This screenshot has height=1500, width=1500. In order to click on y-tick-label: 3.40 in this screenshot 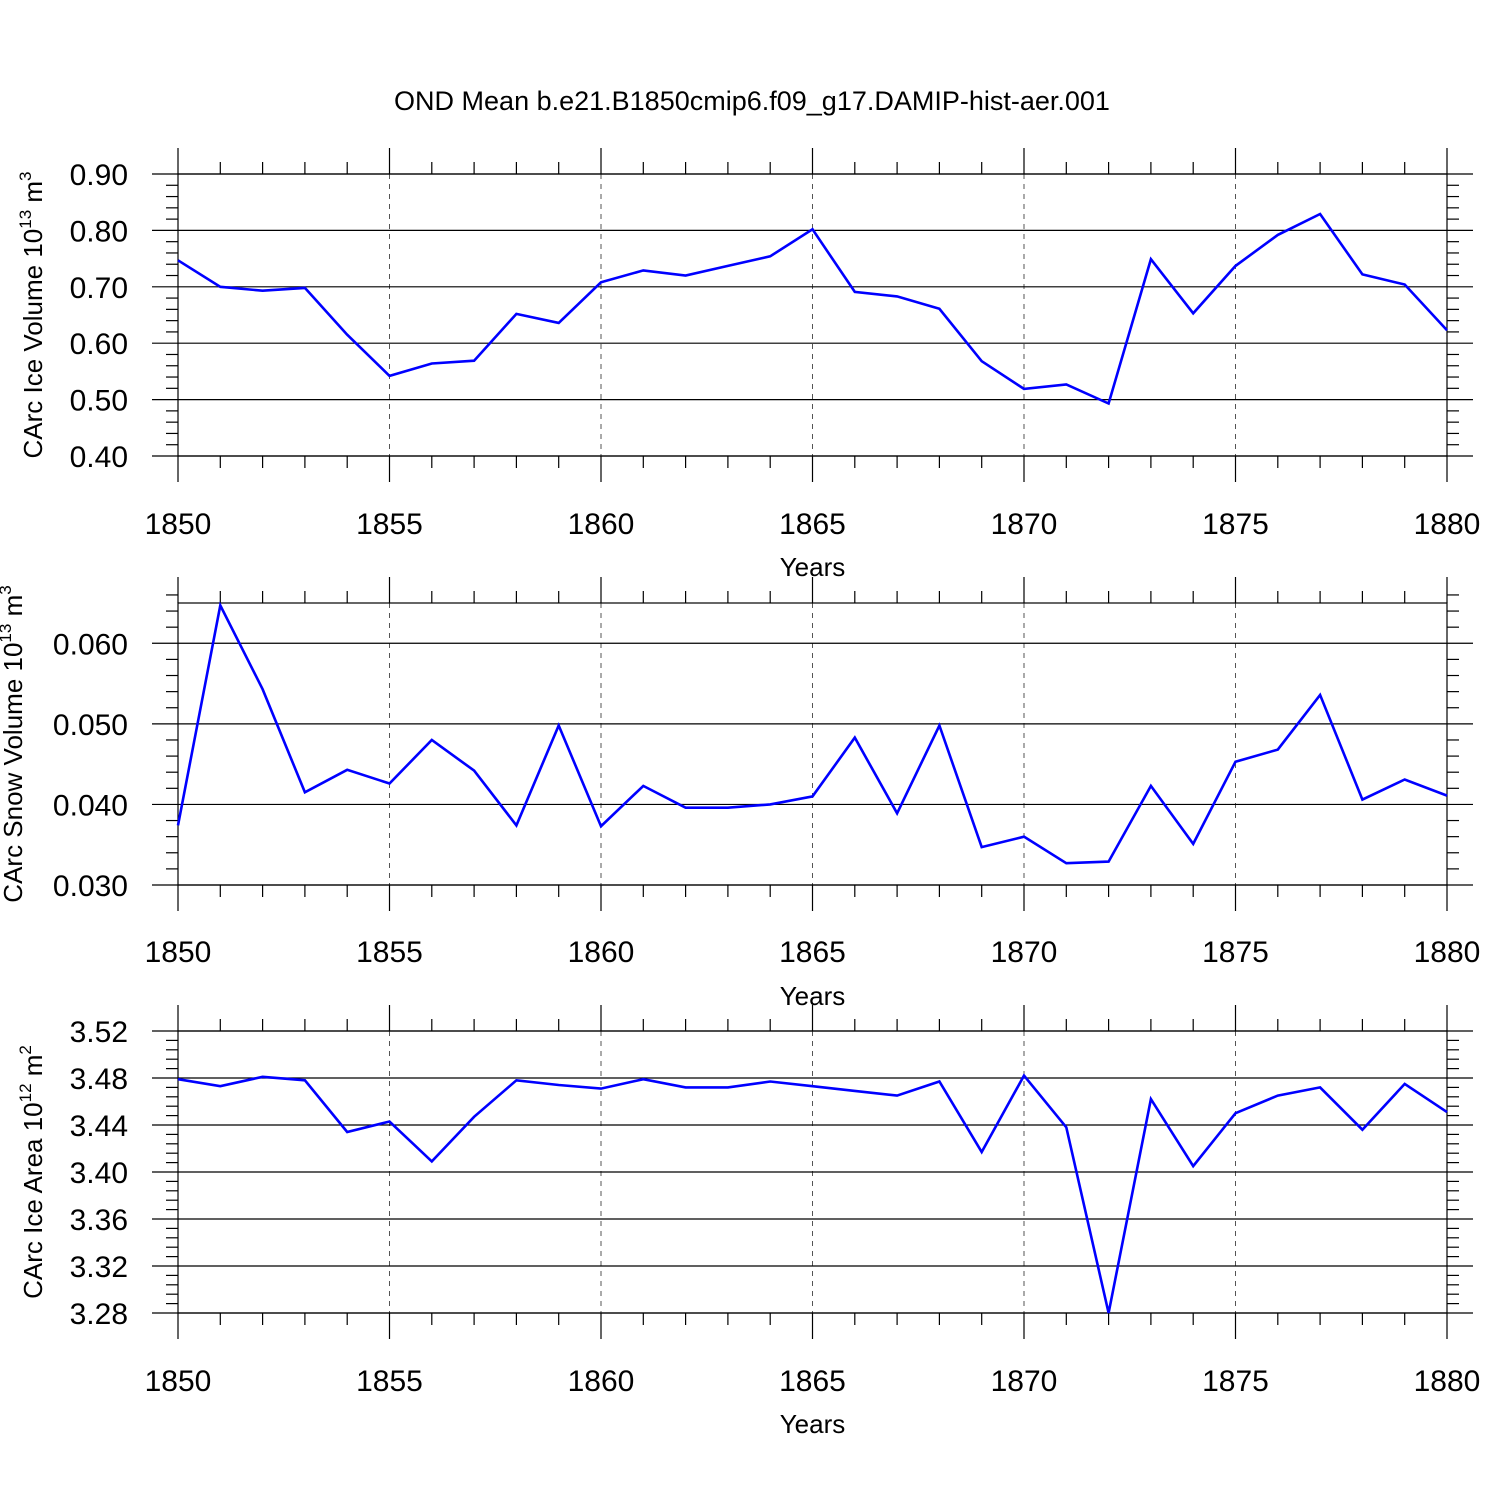, I will do `click(99, 1173)`.